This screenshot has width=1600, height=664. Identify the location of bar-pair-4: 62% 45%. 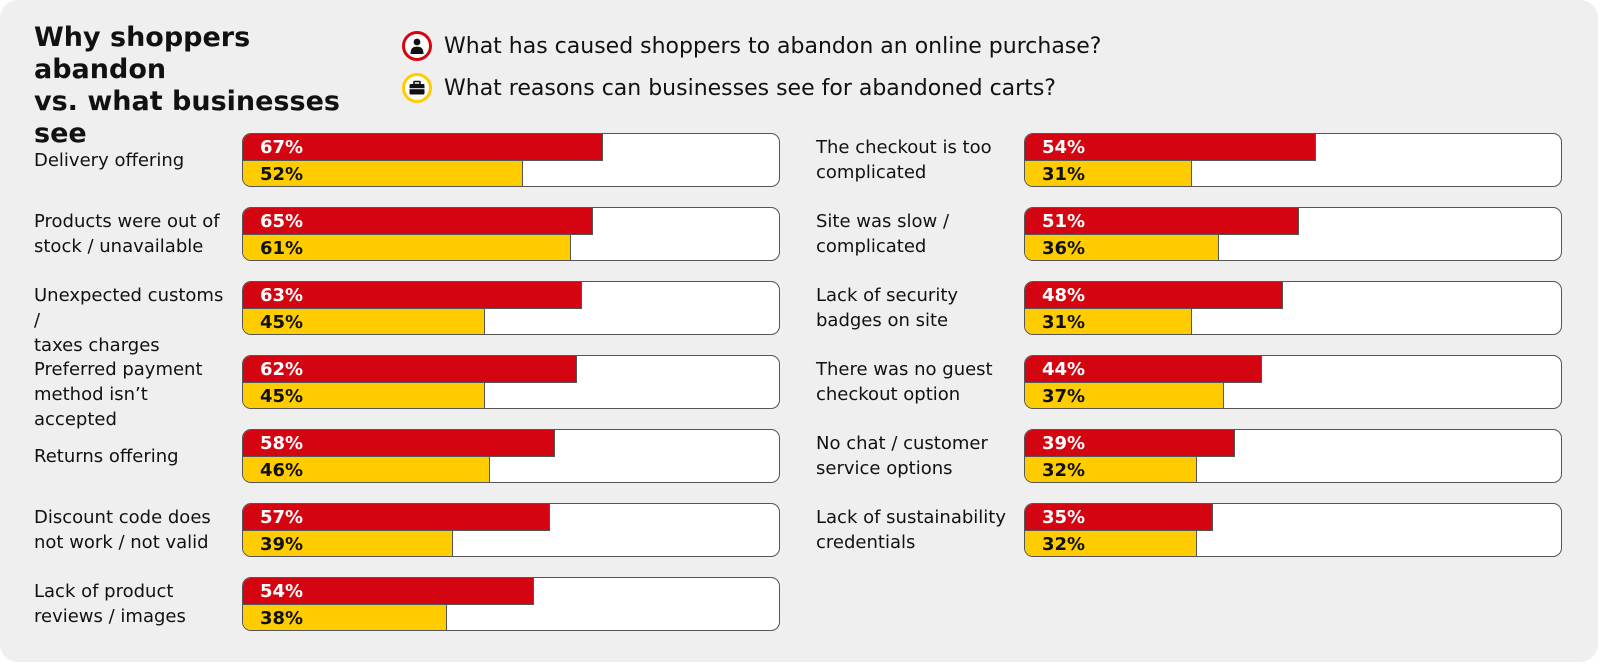
(511, 382).